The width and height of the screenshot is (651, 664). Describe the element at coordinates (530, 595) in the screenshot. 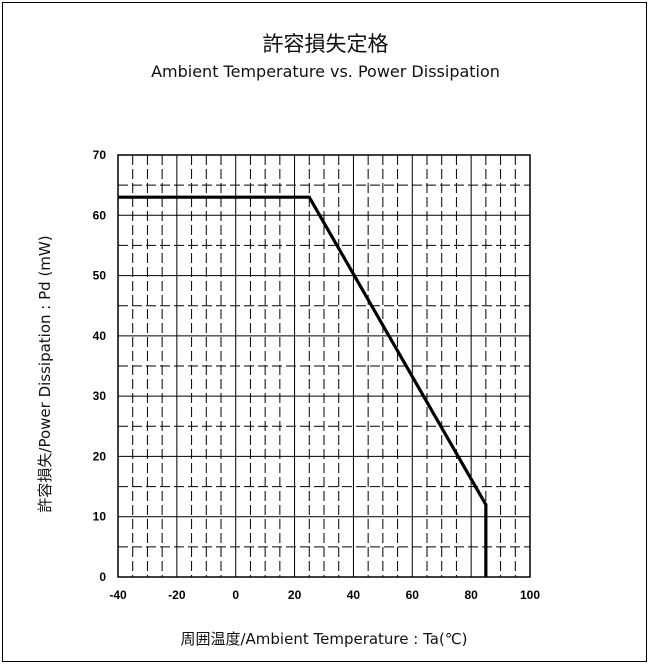

I see `x-tick-label: 100` at that location.